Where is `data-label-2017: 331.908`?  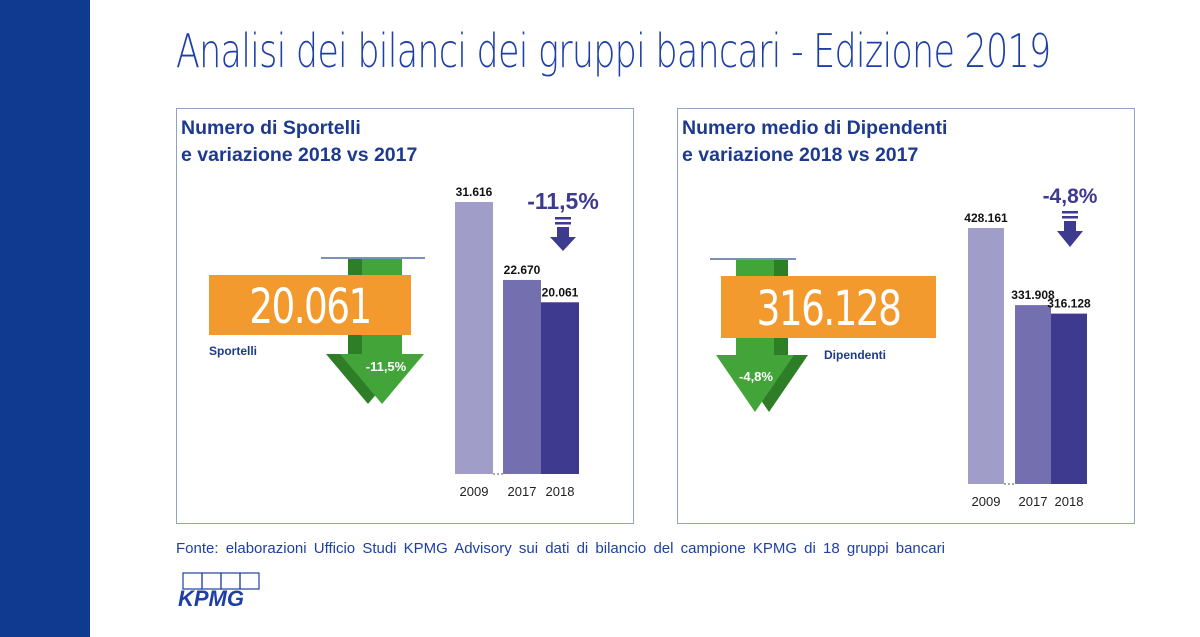 data-label-2017: 331.908 is located at coordinates (1033, 295).